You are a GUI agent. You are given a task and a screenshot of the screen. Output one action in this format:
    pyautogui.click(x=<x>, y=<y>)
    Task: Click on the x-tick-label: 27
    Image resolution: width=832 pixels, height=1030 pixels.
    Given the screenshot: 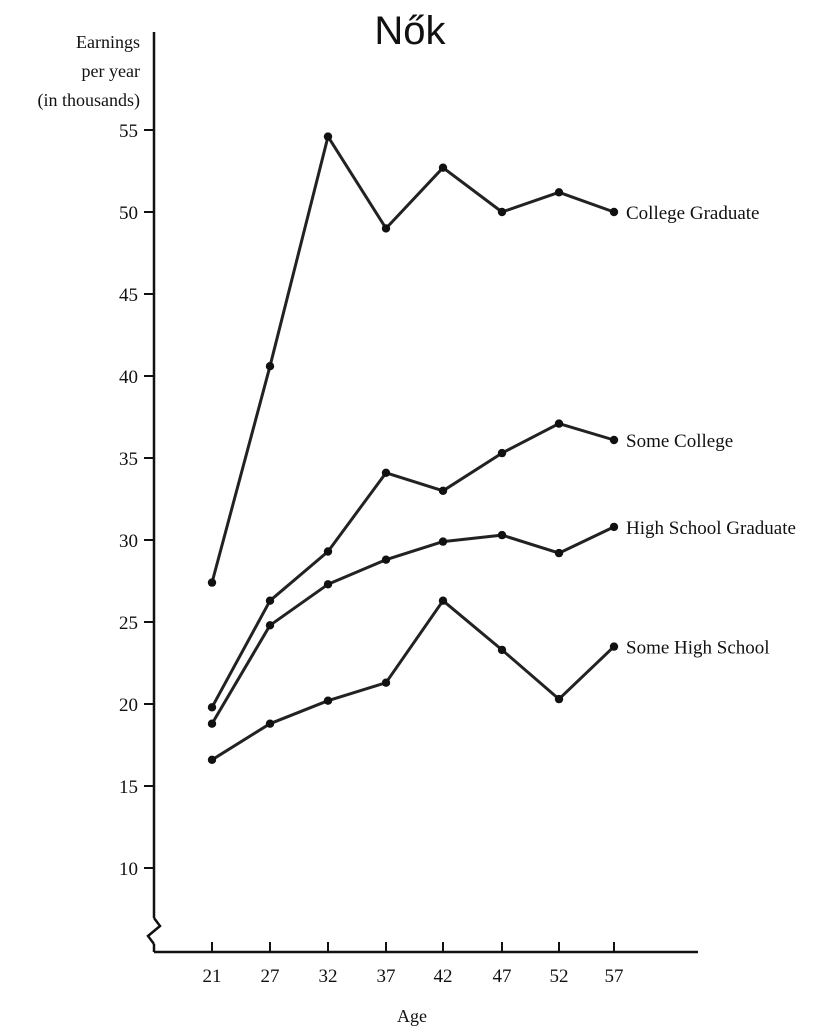 What is the action you would take?
    pyautogui.click(x=270, y=976)
    